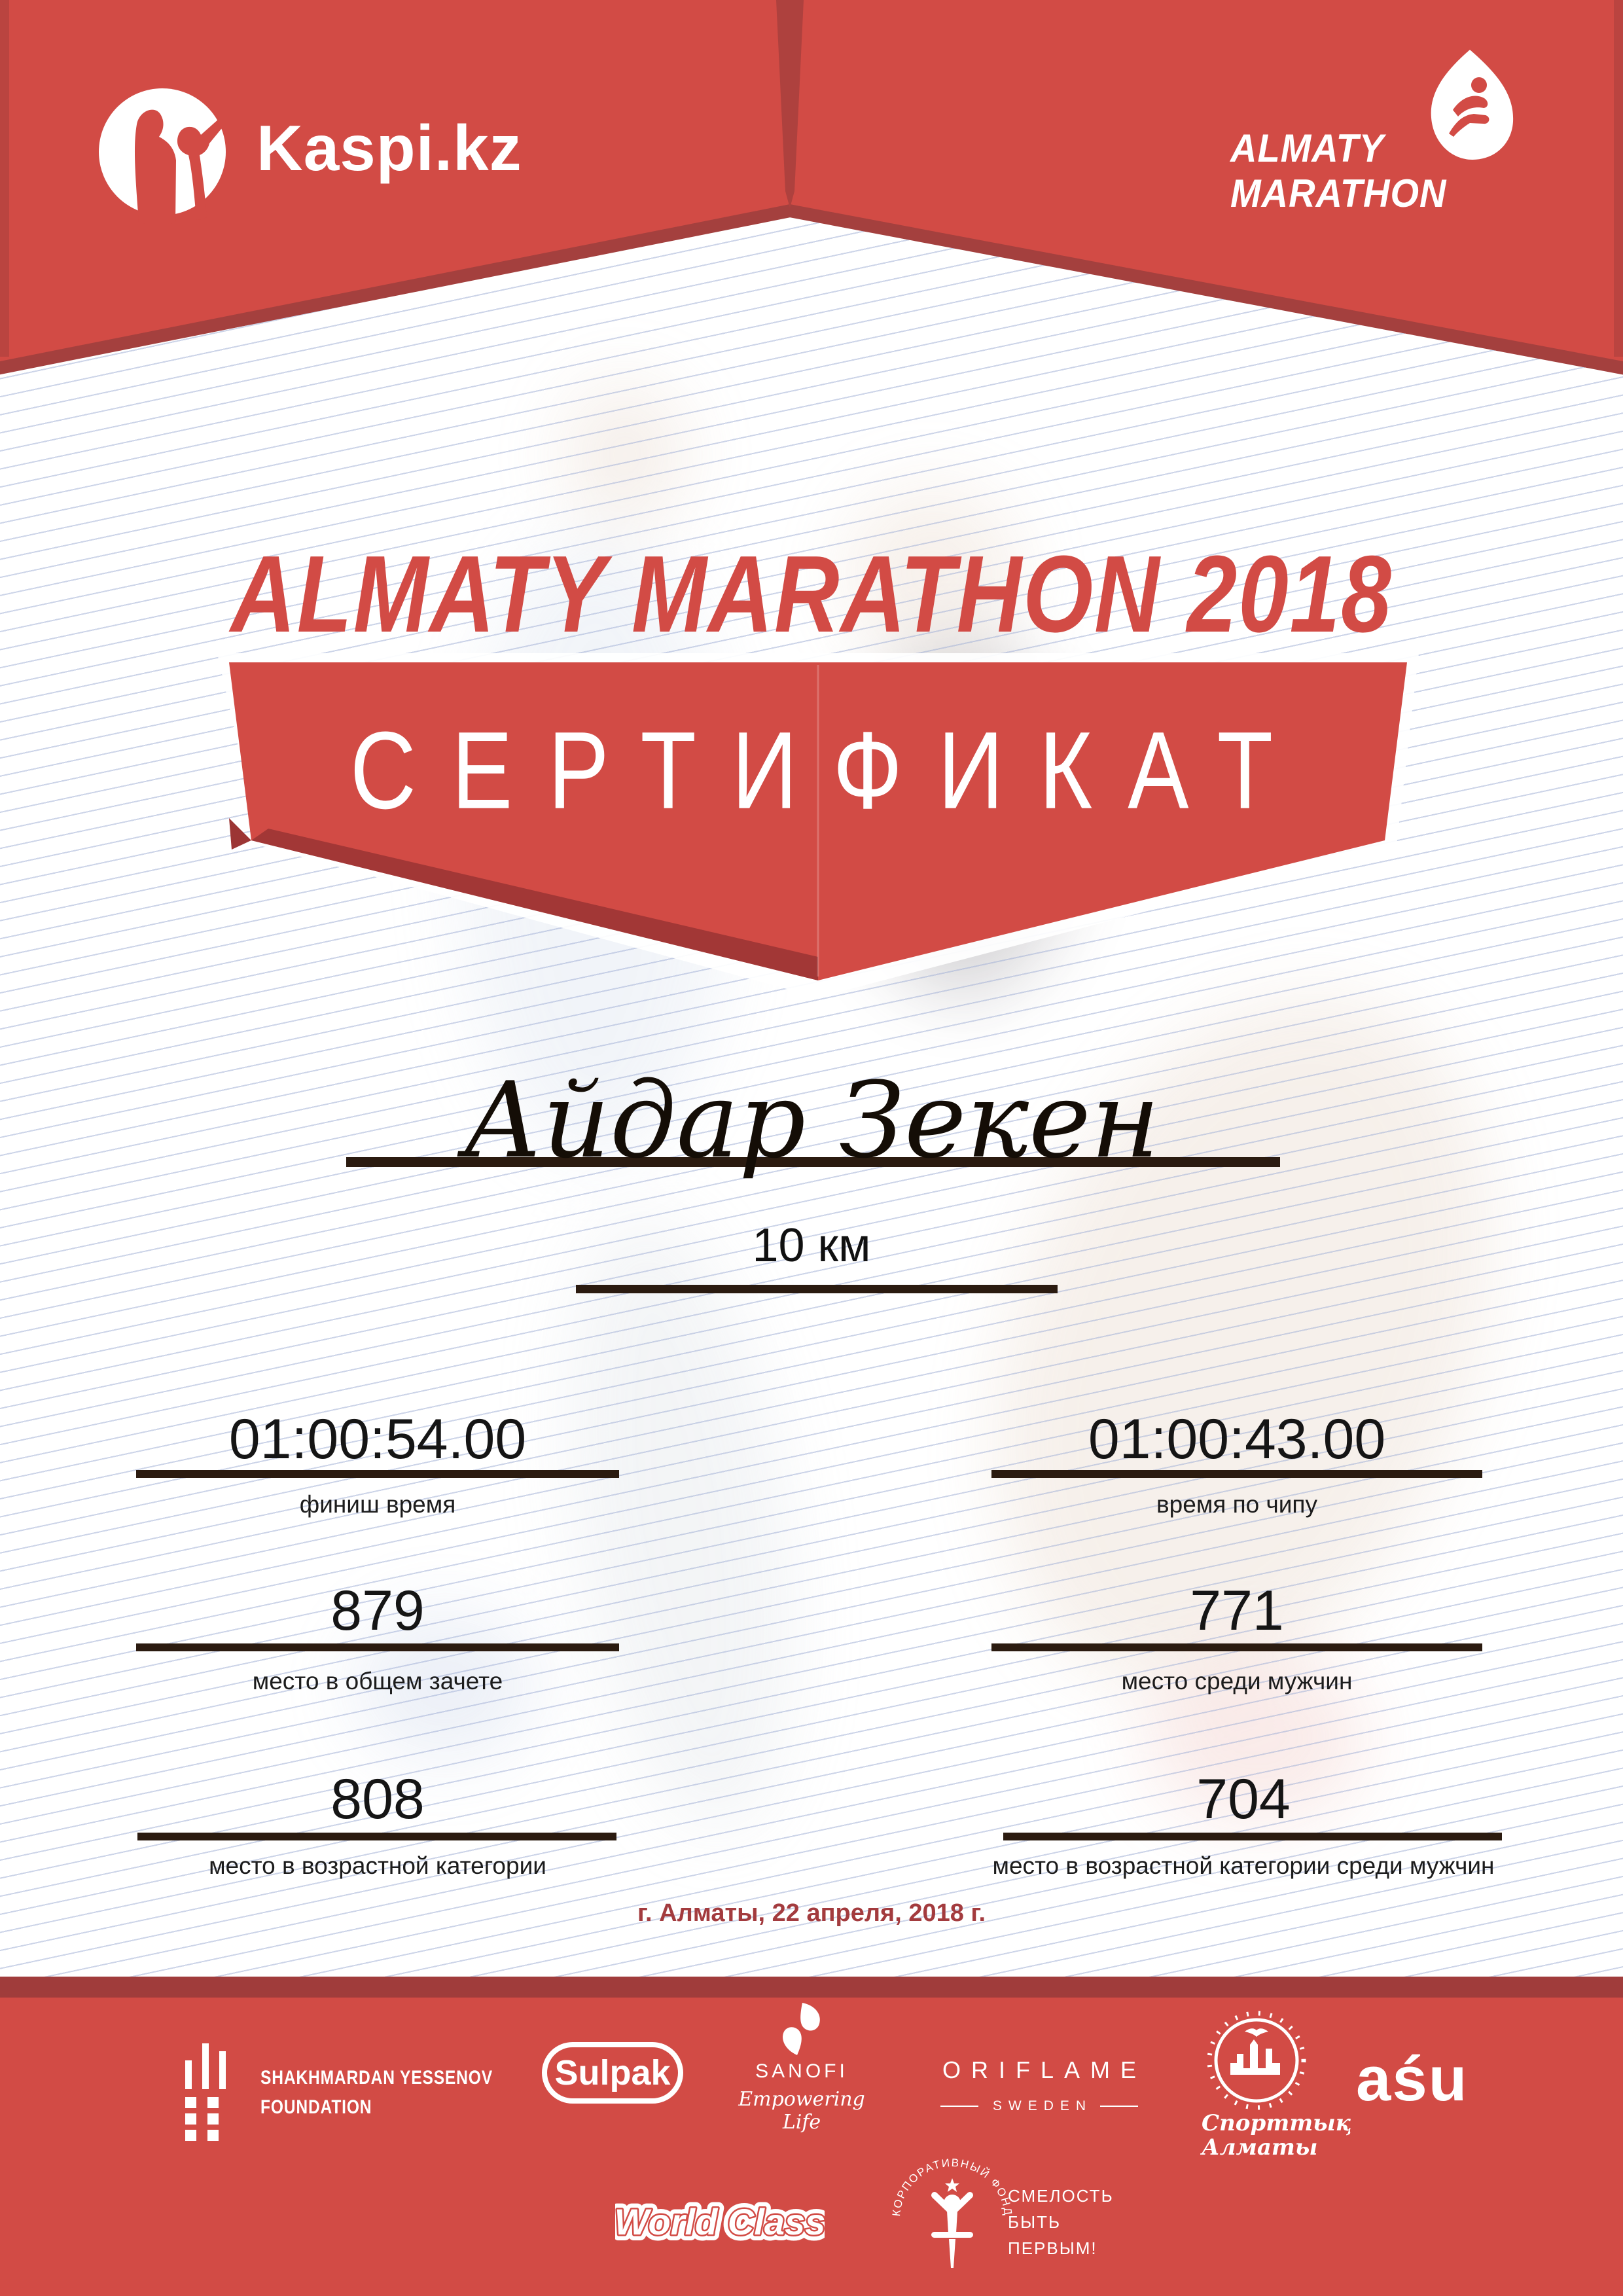 This screenshot has height=2296, width=1623. What do you see at coordinates (1307, 148) in the screenshot?
I see `almaty-marathon-logo-line1: ALMATY` at bounding box center [1307, 148].